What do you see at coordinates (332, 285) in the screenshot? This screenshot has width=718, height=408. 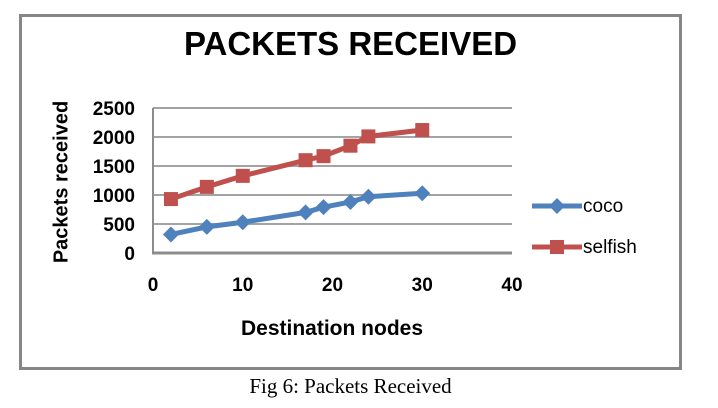 I see `x-tick-label-20: 20` at bounding box center [332, 285].